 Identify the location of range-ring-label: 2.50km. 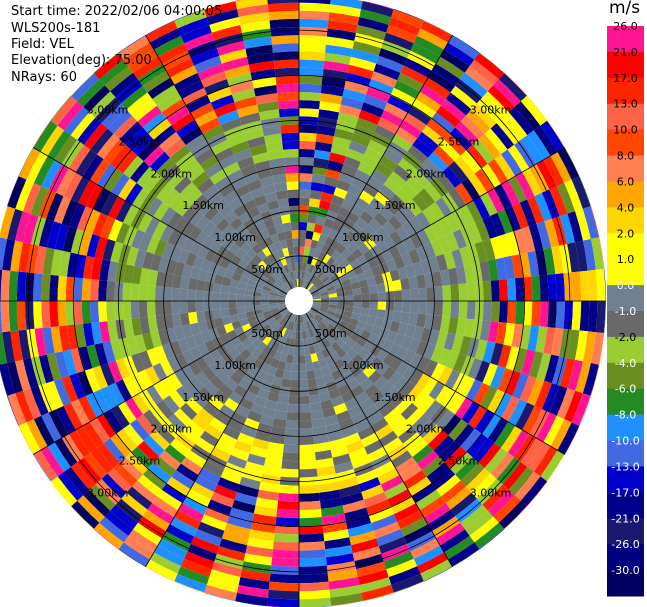
(459, 141).